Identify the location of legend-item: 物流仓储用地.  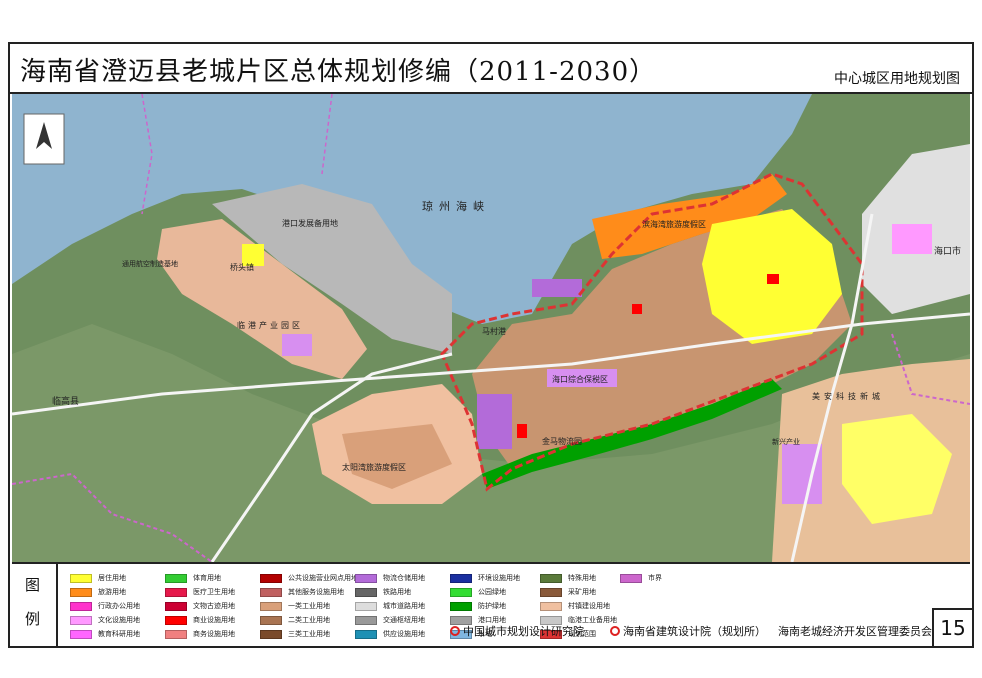
(390, 578).